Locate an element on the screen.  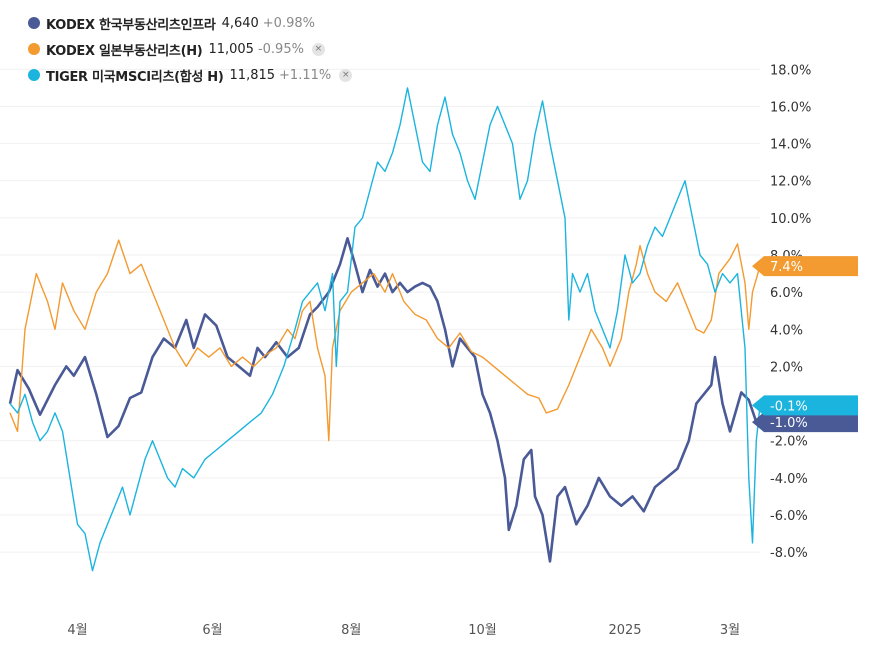
legend-item-kodex-japan: KODEX 일본부동산리츠(H) 11,005 -0.95% × is located at coordinates (190, 49).